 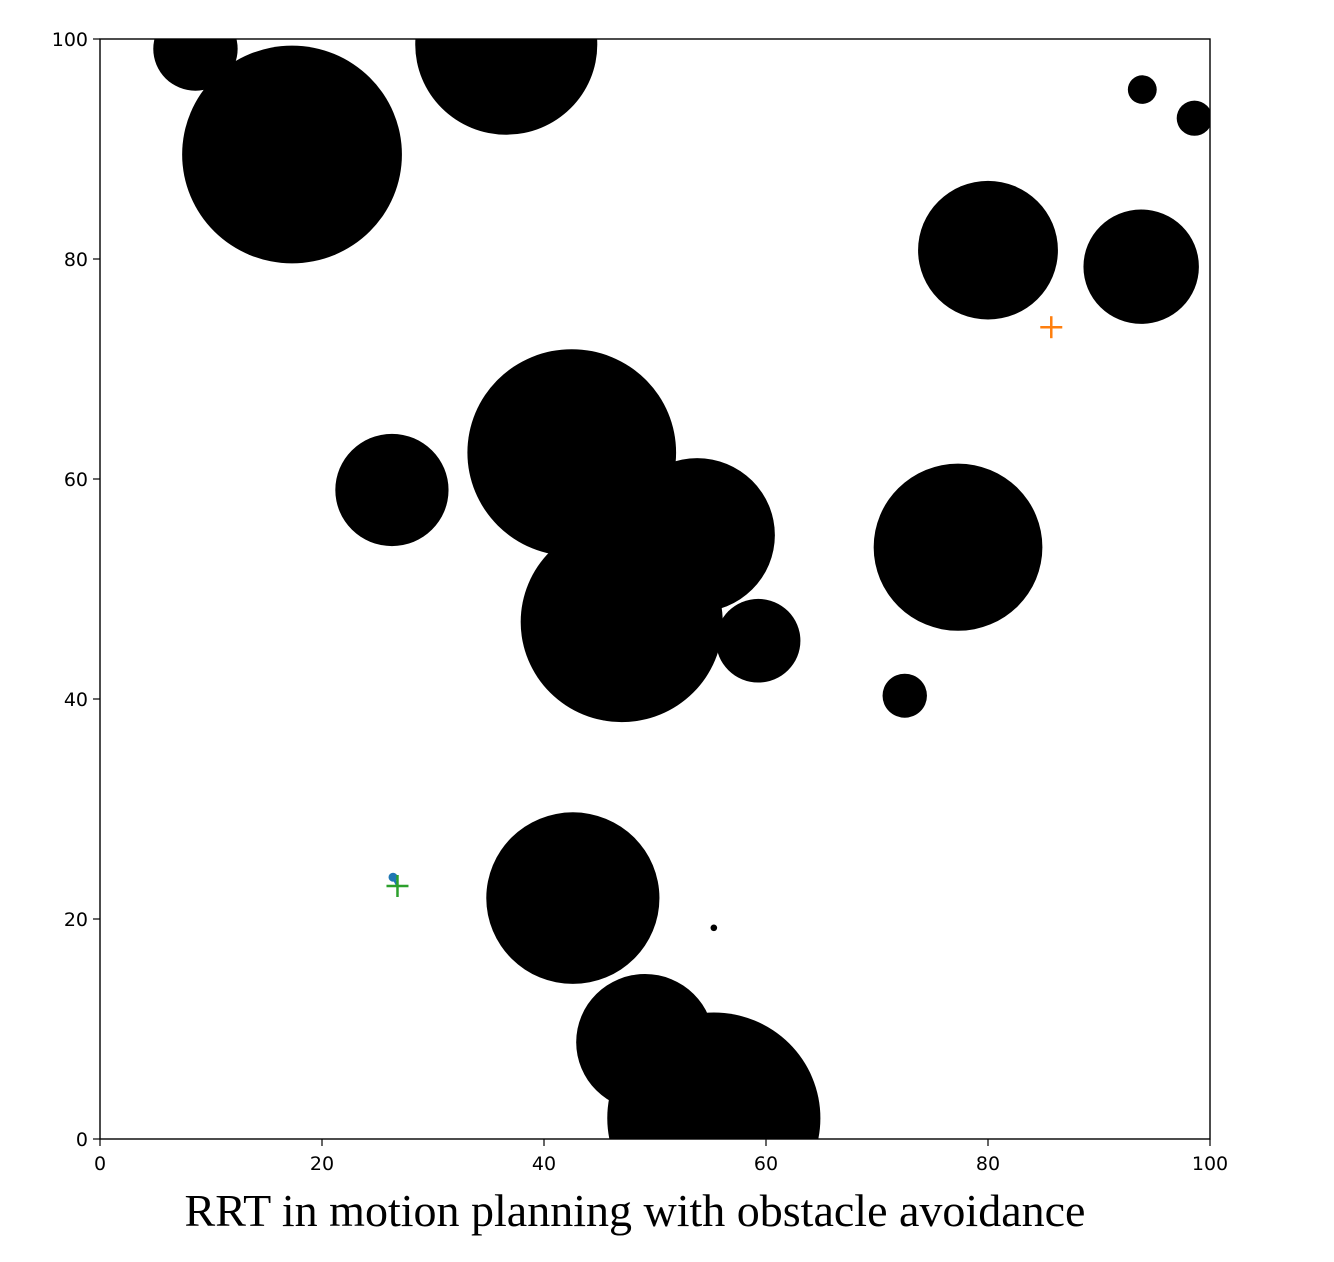 I want to click on x-tick-label: 100, so click(x=1210, y=1164).